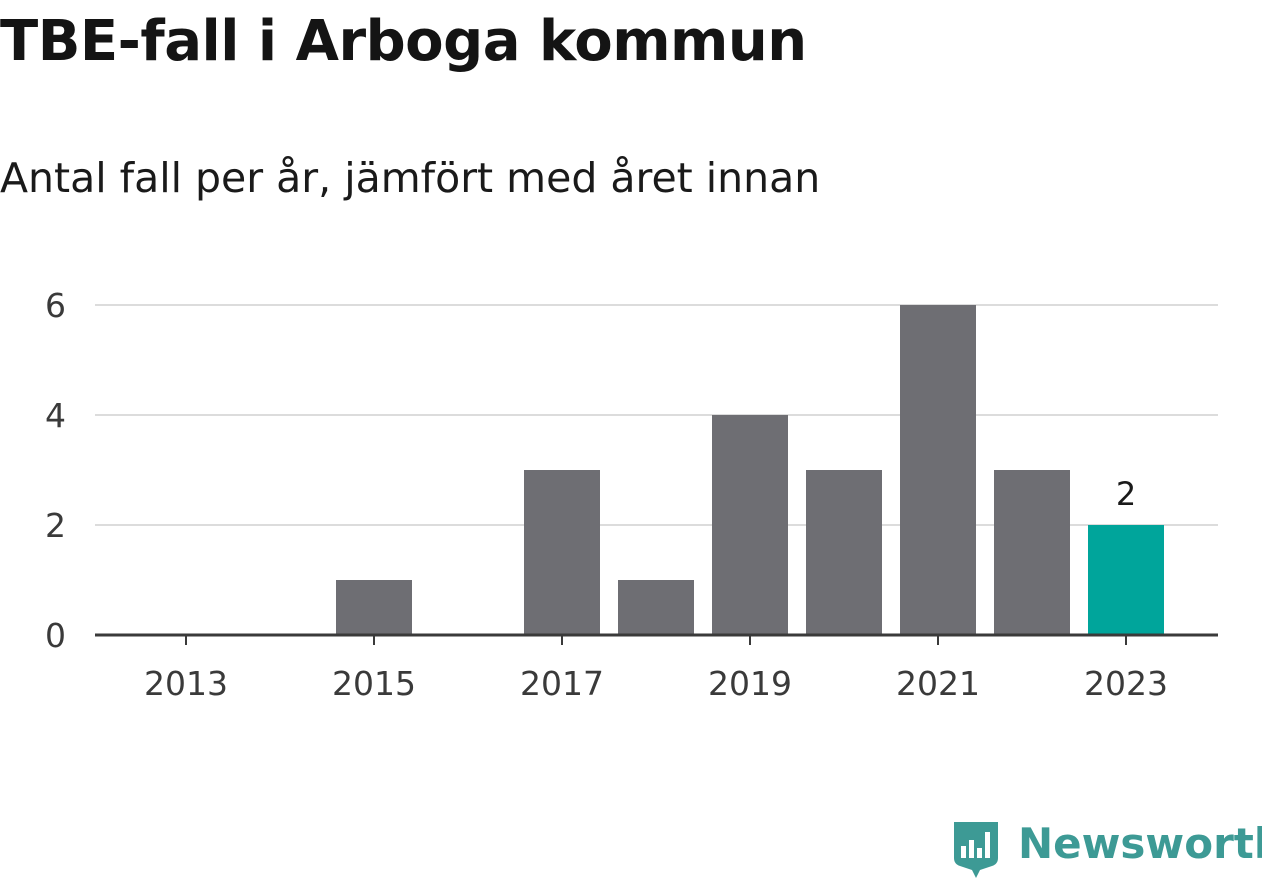 The image size is (1262, 880). I want to click on x-tick-label: 2013, so click(186, 683).